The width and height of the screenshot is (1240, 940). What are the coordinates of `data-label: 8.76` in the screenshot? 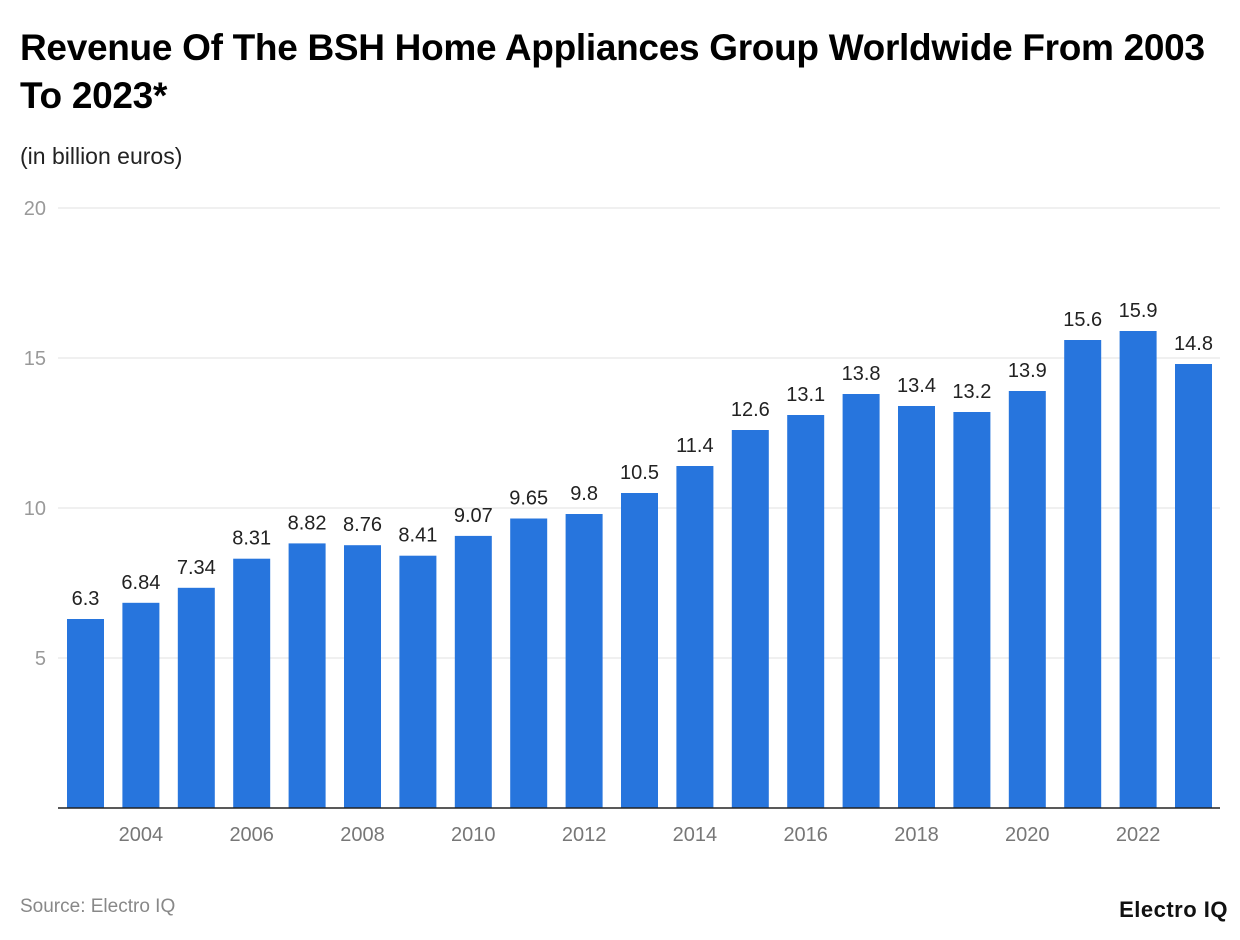 It's located at (362, 525).